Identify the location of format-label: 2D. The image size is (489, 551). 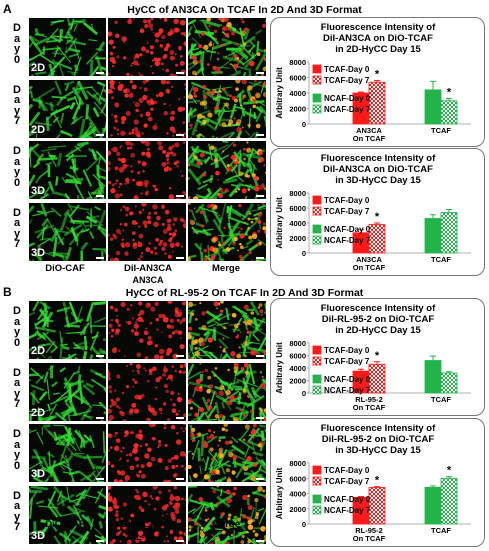
(38, 351).